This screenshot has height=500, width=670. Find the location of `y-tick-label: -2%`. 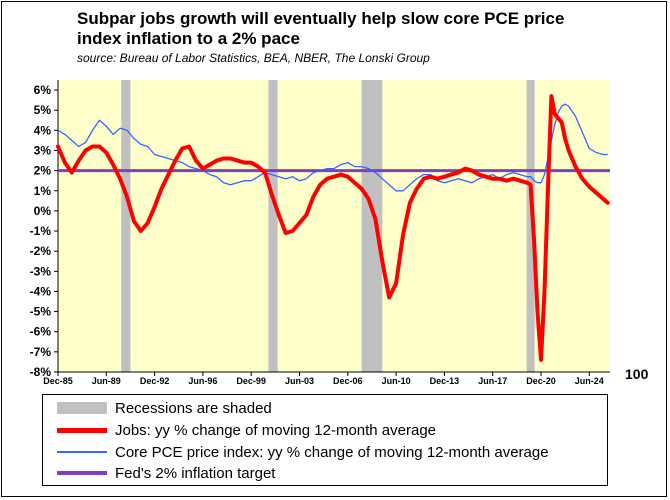

y-tick-label: -2% is located at coordinates (41, 251).